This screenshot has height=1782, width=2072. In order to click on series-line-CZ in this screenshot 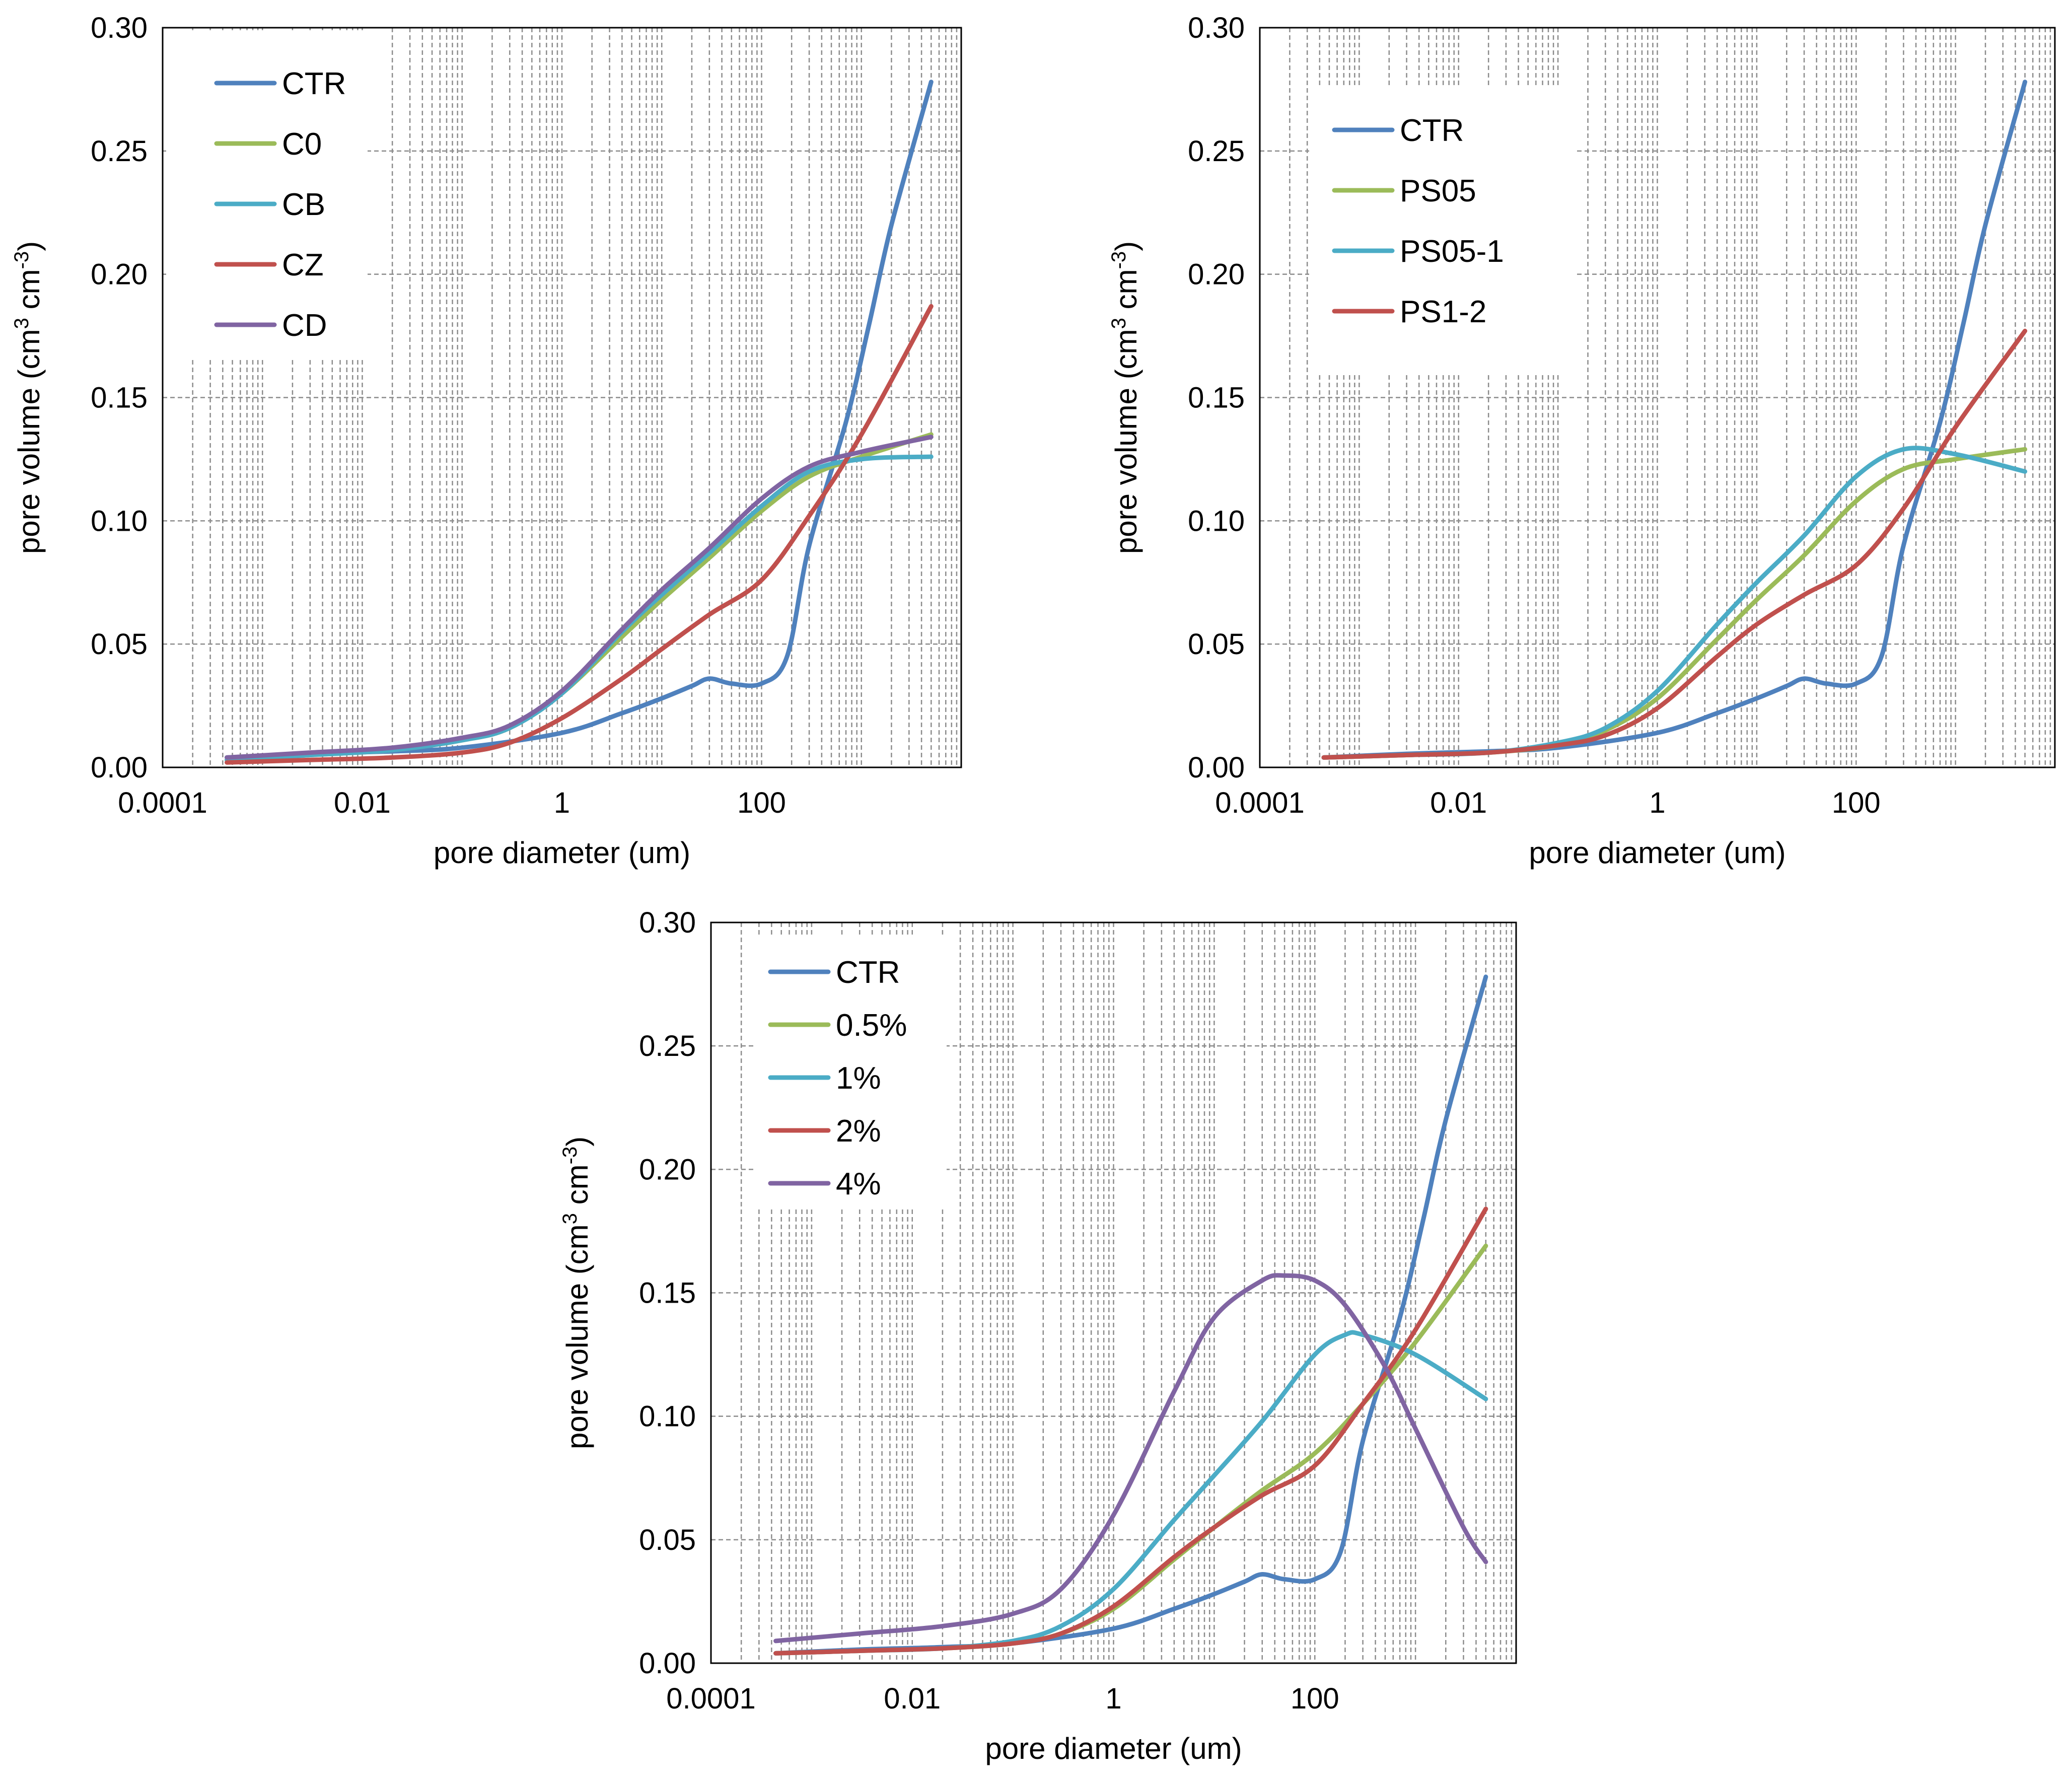, I will do `click(579, 534)`.